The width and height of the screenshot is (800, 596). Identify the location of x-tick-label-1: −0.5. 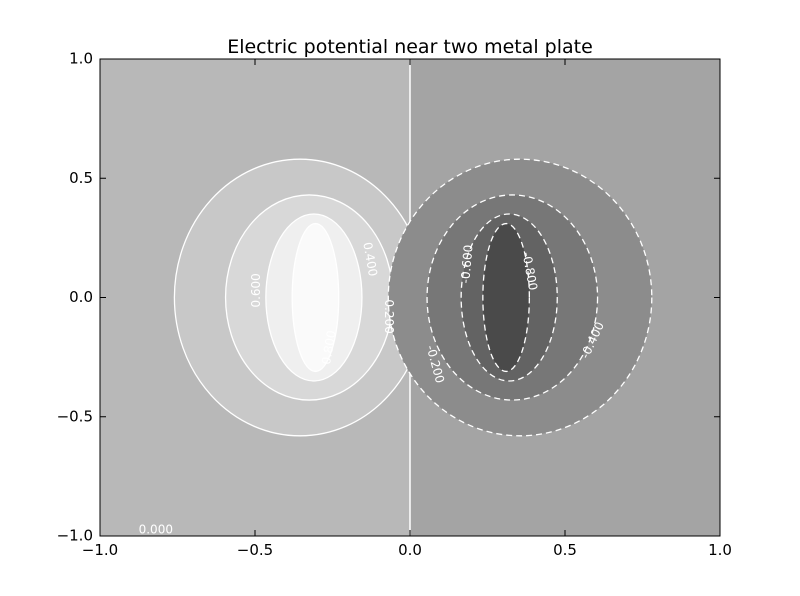
(255, 550).